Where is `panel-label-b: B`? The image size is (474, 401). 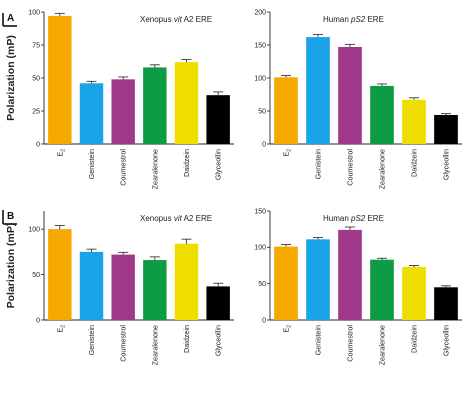 panel-label-b: B is located at coordinates (10, 216).